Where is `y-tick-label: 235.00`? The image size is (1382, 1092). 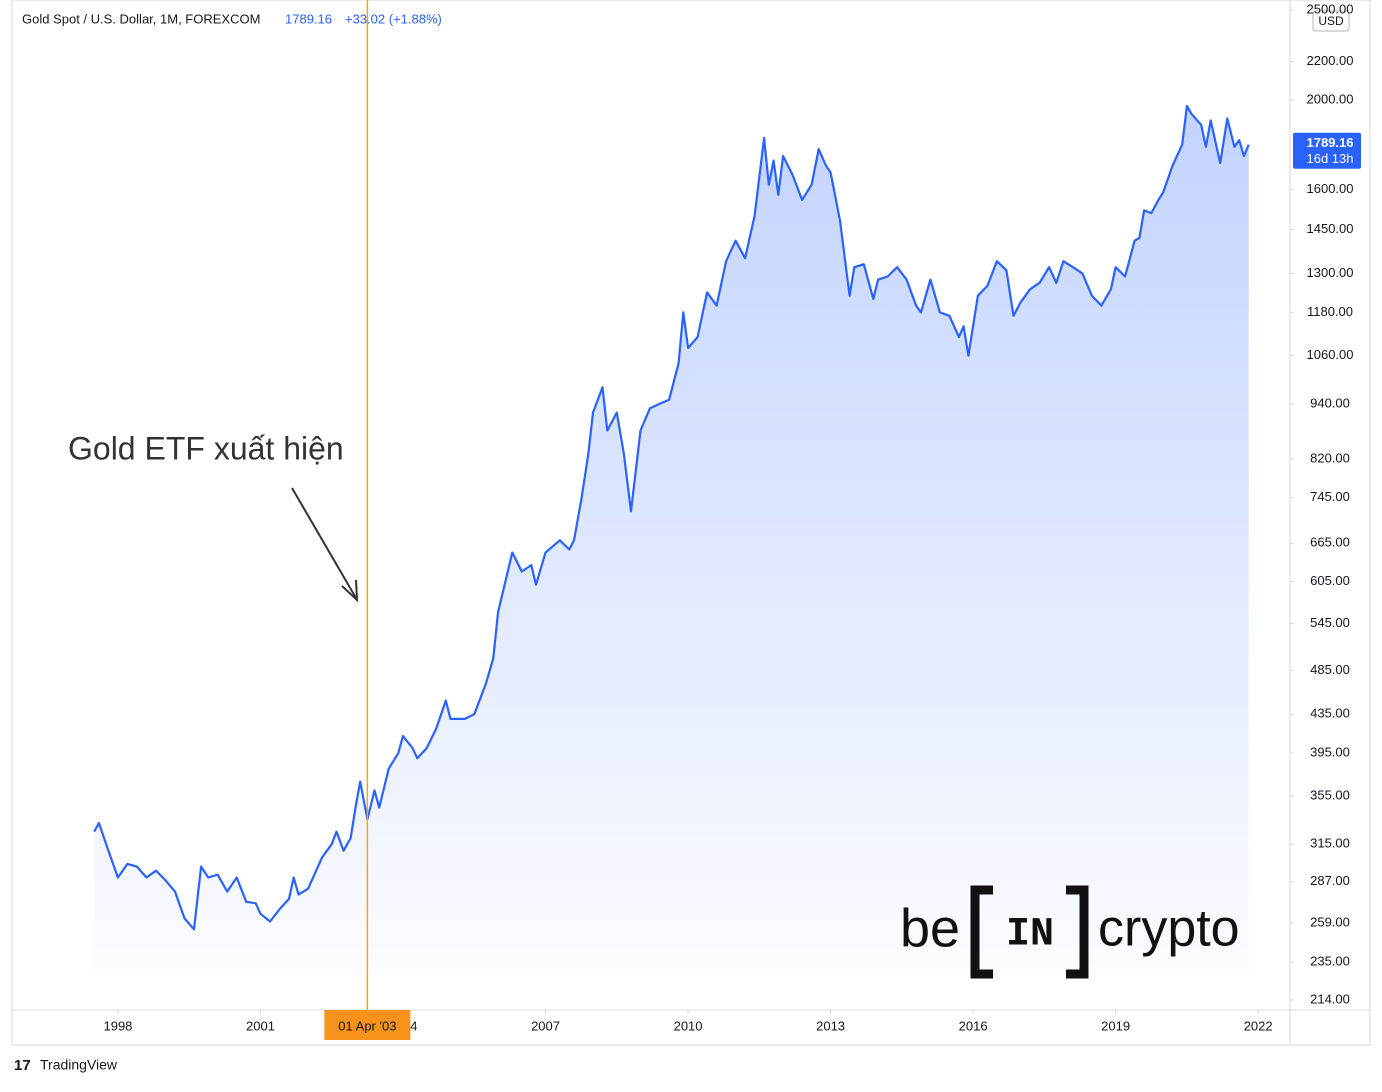 y-tick-label: 235.00 is located at coordinates (1330, 961).